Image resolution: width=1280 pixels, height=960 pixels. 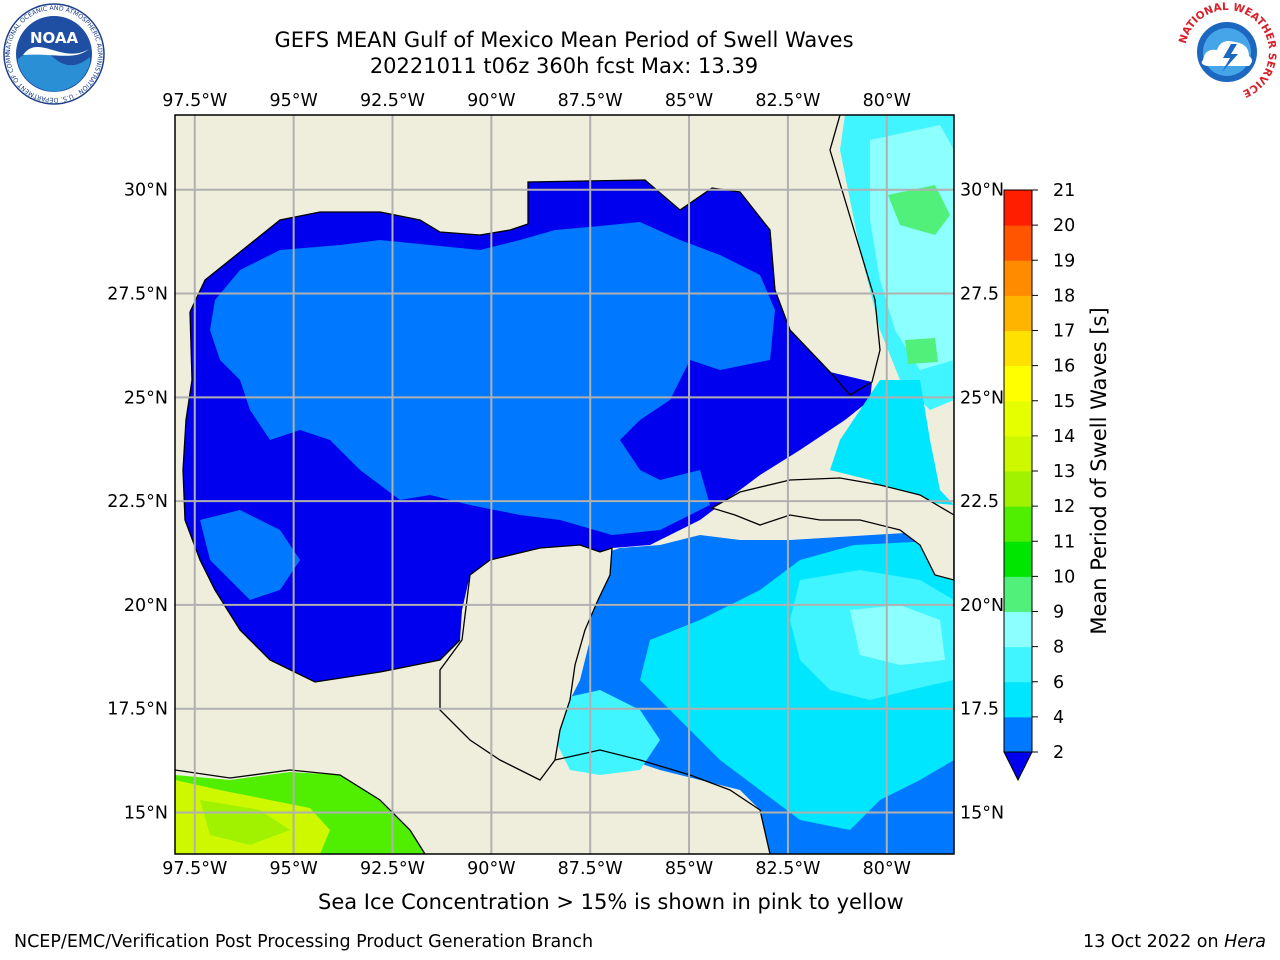 What do you see at coordinates (1058, 648) in the screenshot?
I see `colorbar-tick-label: 8` at bounding box center [1058, 648].